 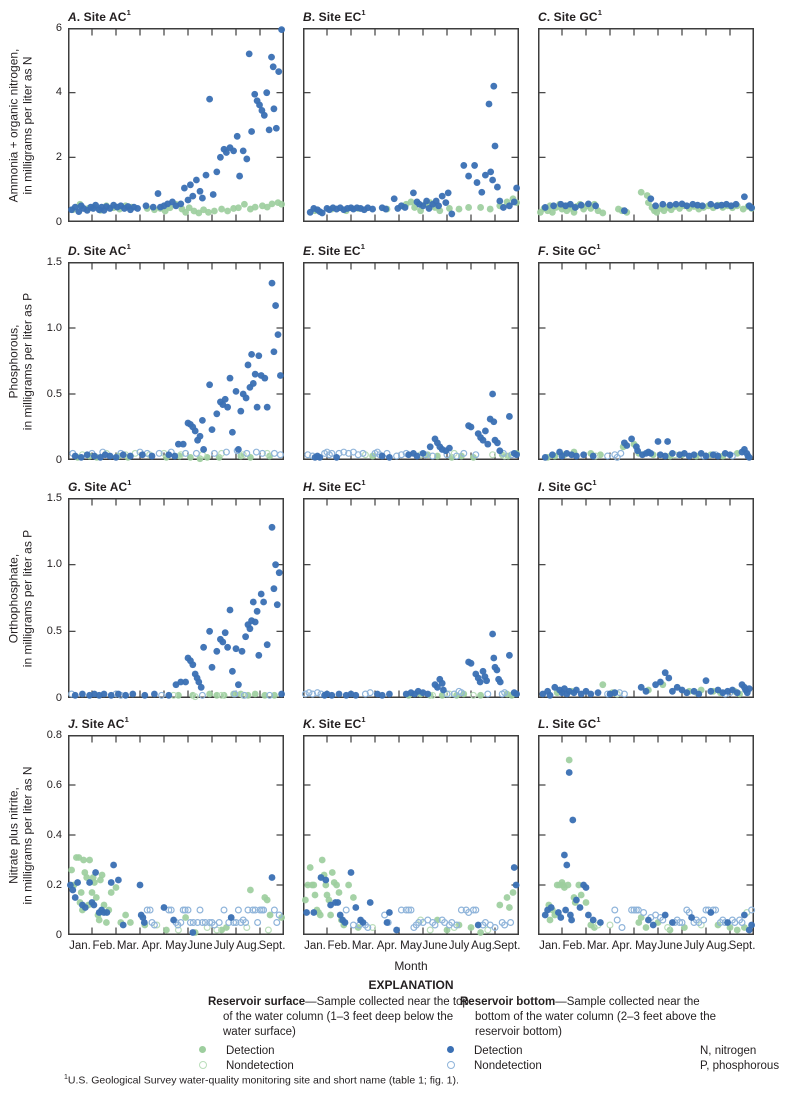 I want to click on panel-title-J: J. Site AC1, so click(x=98, y=723).